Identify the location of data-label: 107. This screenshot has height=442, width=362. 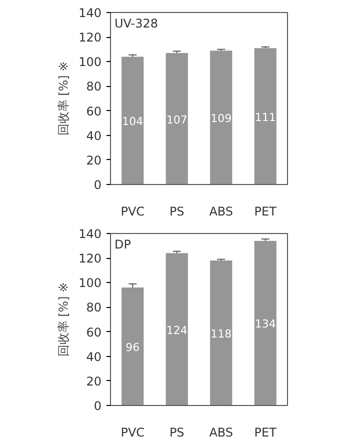
(177, 119).